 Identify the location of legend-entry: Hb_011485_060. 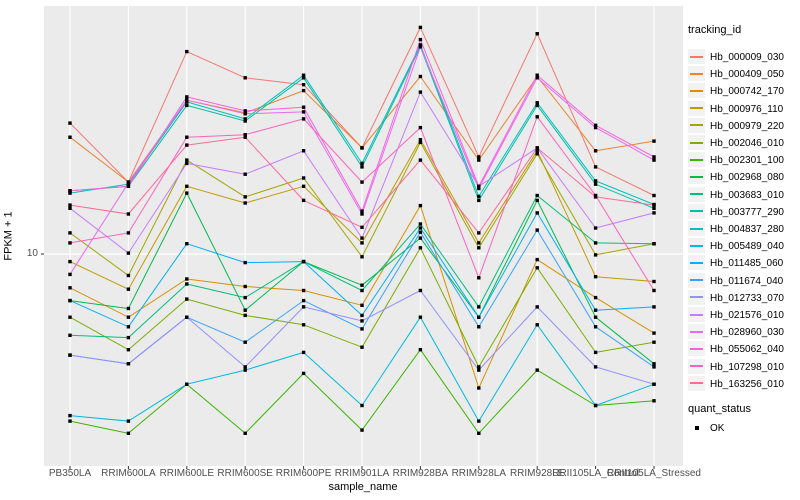
(744, 263).